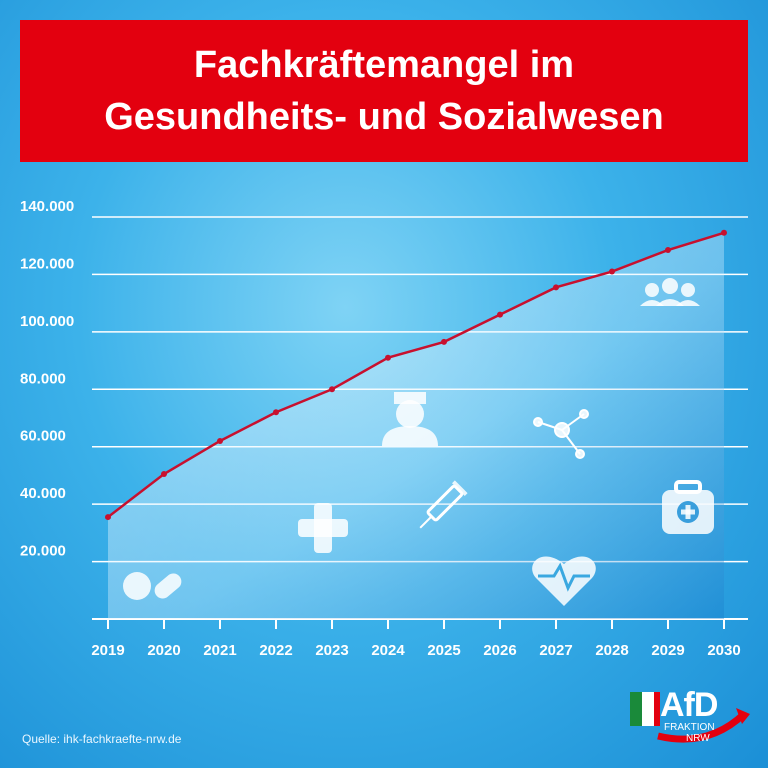 The width and height of the screenshot is (768, 768). I want to click on x-tick-label: 2024, so click(388, 650).